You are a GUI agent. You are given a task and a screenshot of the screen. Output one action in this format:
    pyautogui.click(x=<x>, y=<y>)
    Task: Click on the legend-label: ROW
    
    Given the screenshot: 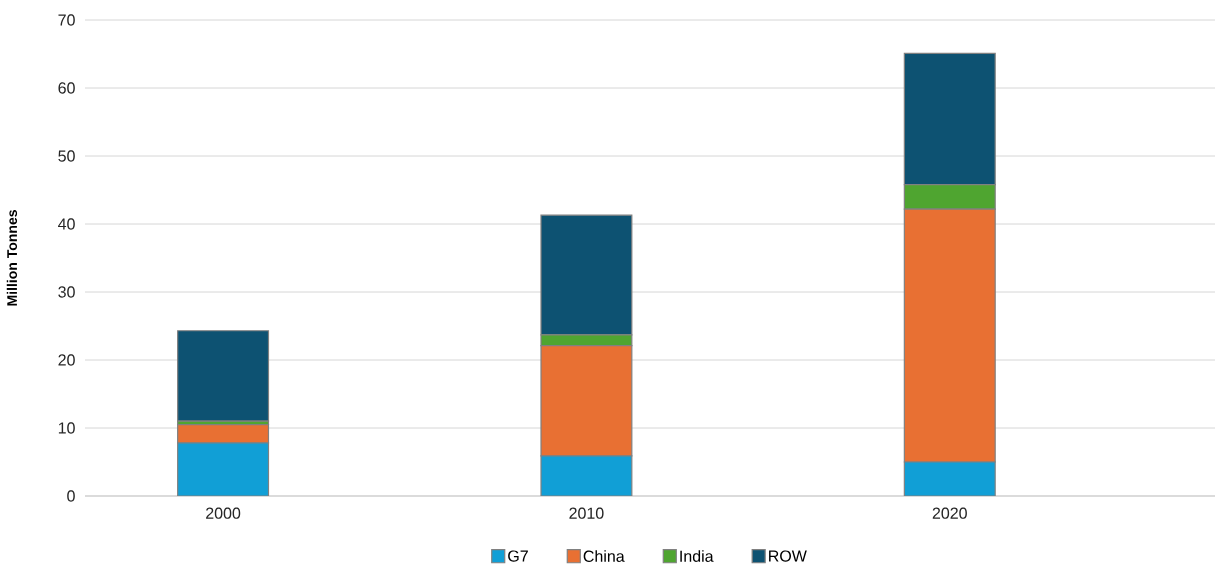 What is the action you would take?
    pyautogui.click(x=788, y=556)
    